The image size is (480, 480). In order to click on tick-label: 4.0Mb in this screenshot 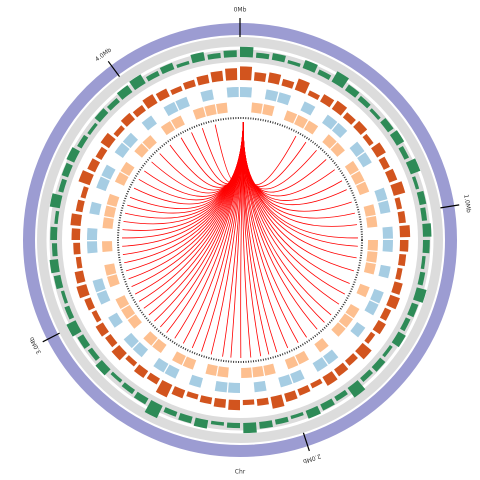, I will do `click(103, 54)`.